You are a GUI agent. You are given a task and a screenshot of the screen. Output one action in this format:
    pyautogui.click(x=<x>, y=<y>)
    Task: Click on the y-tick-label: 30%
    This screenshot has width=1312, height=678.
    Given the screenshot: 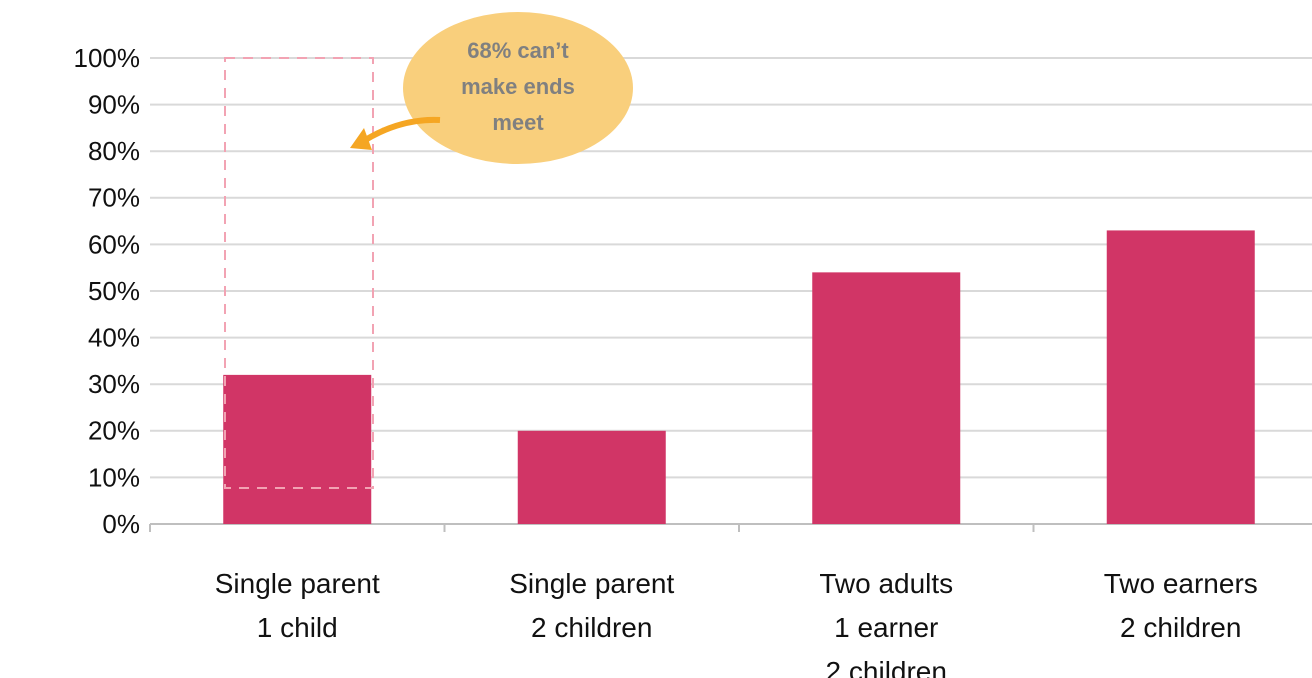 What is the action you would take?
    pyautogui.click(x=114, y=384)
    